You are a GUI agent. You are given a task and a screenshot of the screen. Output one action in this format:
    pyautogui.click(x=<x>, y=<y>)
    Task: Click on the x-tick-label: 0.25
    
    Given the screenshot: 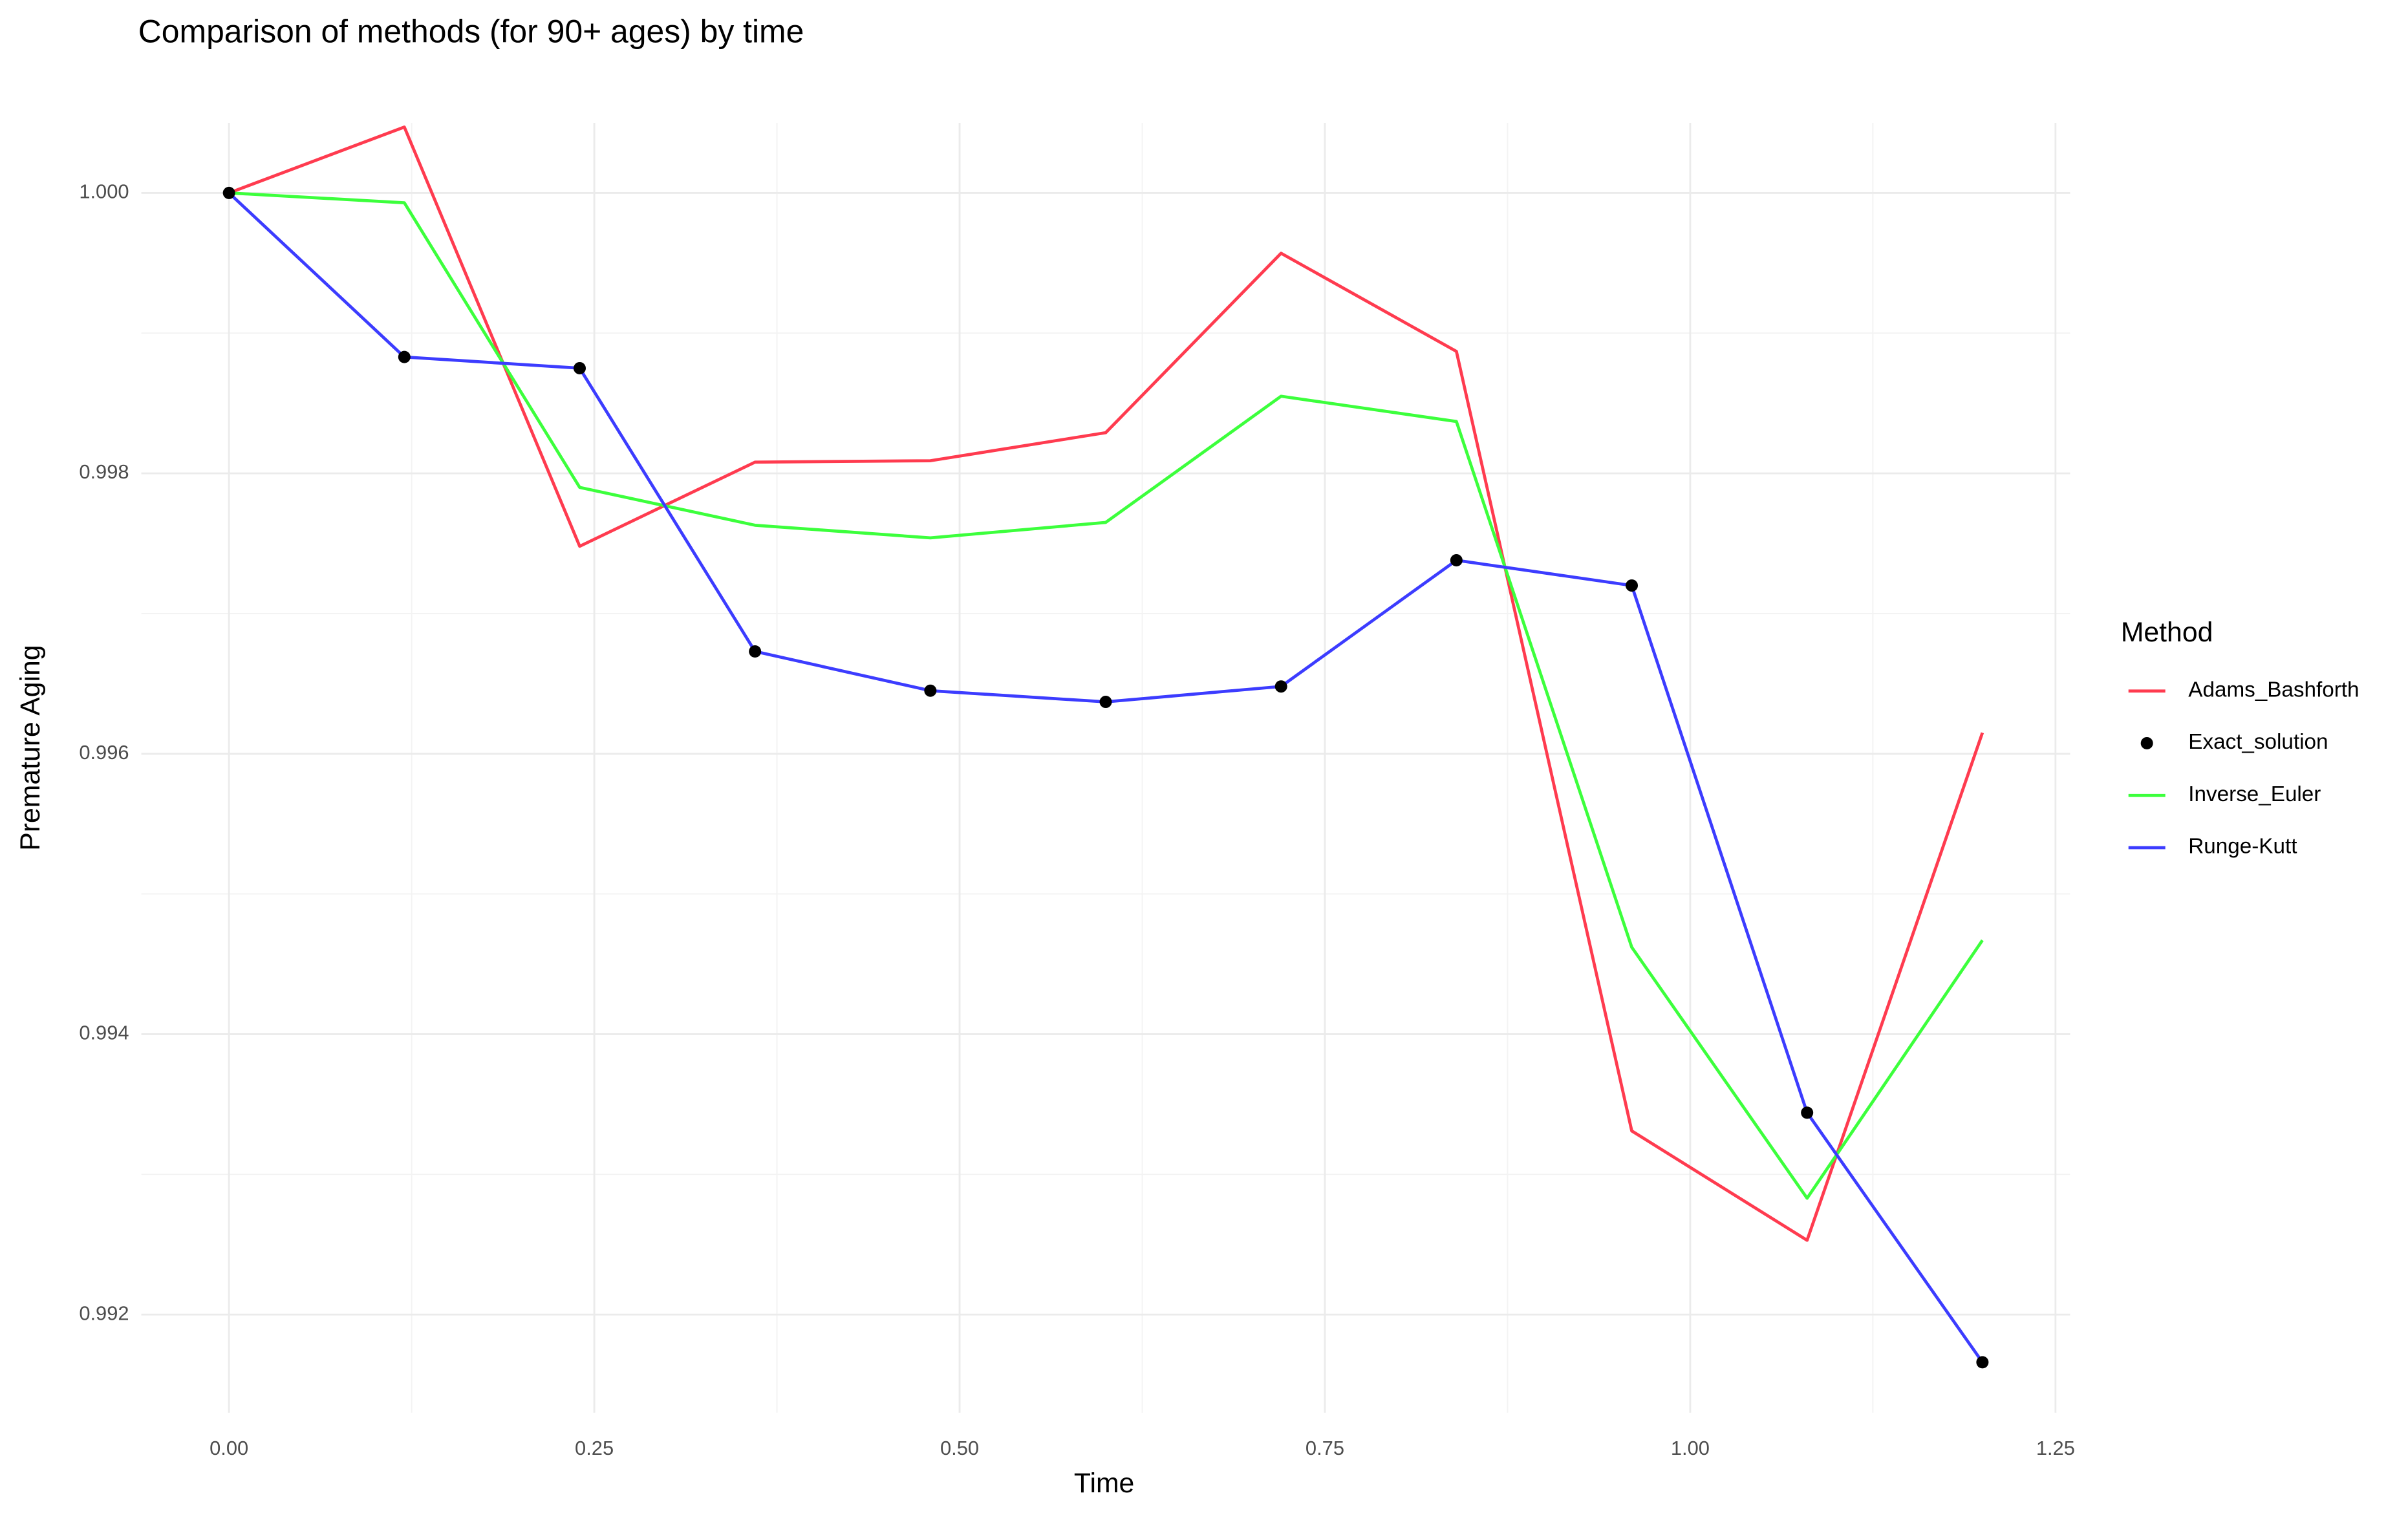 What is the action you would take?
    pyautogui.click(x=594, y=1448)
    